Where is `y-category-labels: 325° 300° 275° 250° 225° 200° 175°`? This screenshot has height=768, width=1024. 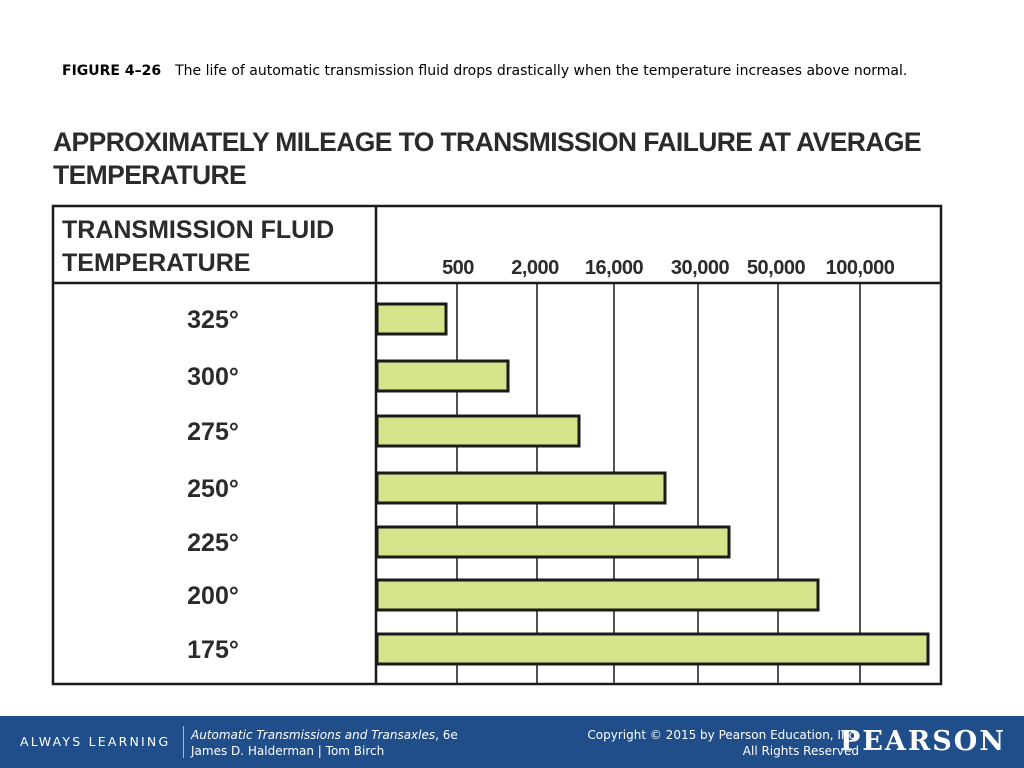
y-category-labels: 325° 300° 275° 250° 225° 200° 175° is located at coordinates (213, 485).